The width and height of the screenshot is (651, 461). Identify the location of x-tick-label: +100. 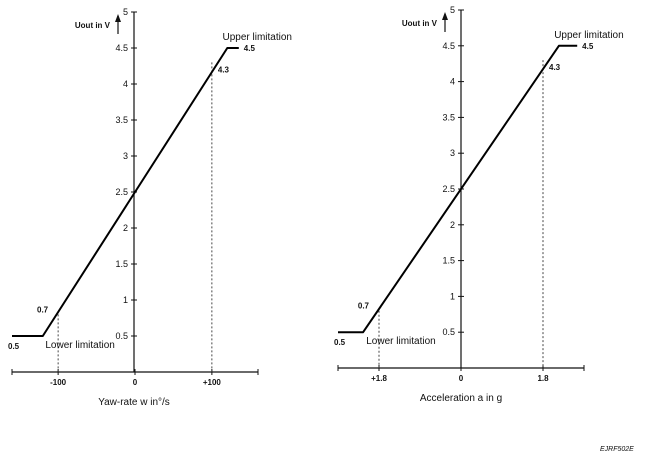
(212, 382).